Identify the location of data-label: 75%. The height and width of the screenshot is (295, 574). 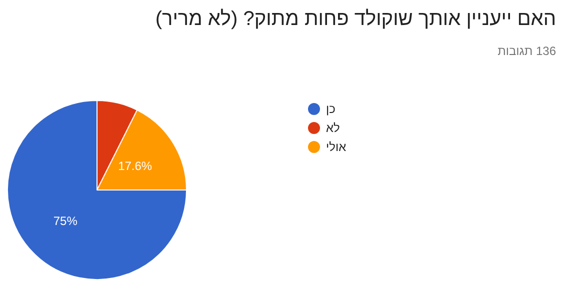
(65, 221).